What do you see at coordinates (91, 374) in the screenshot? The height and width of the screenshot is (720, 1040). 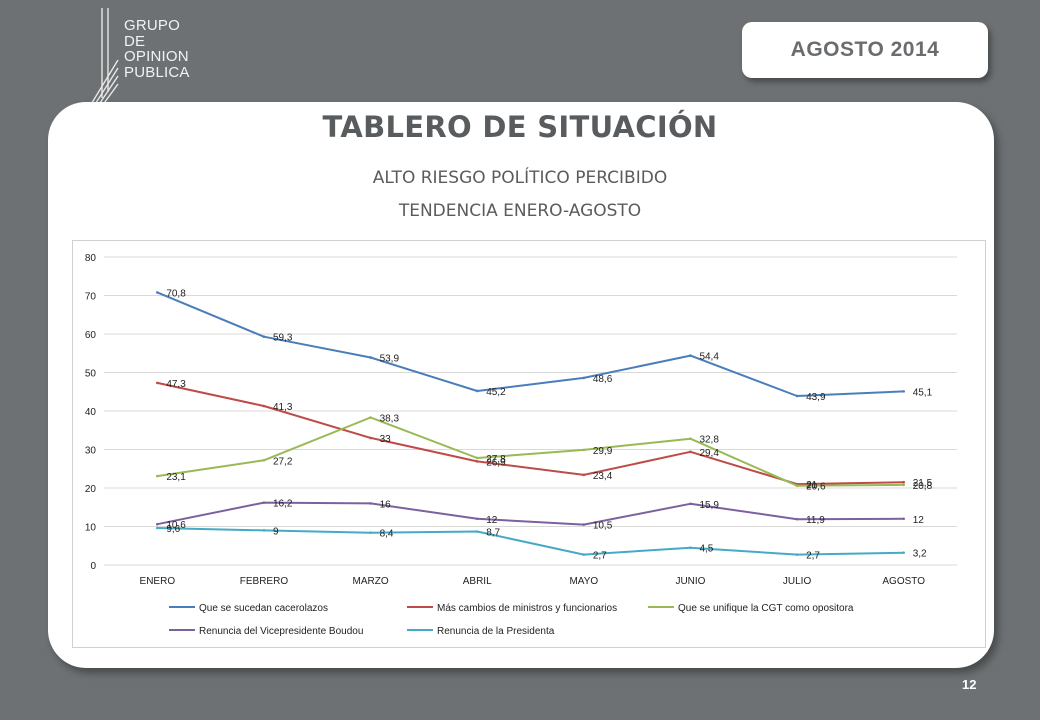 I see `y-tick-label: 50` at bounding box center [91, 374].